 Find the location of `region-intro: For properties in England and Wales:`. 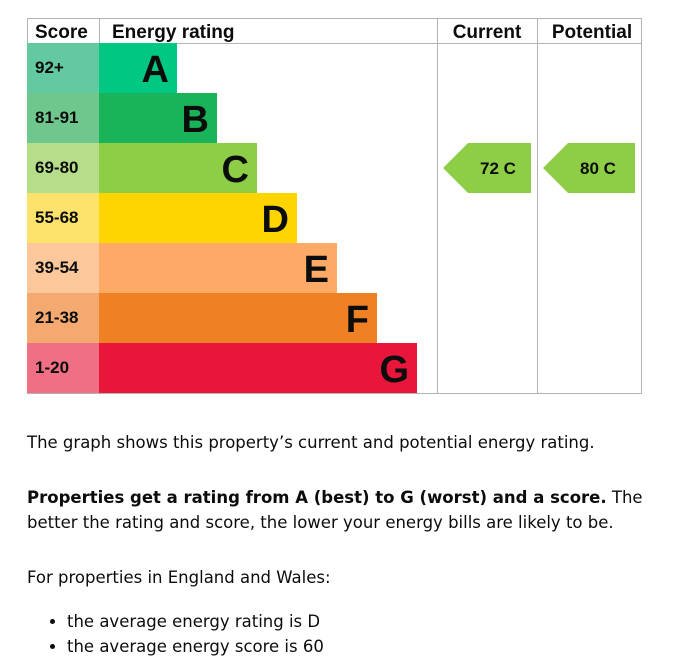

region-intro: For properties in England and Wales: is located at coordinates (179, 577).